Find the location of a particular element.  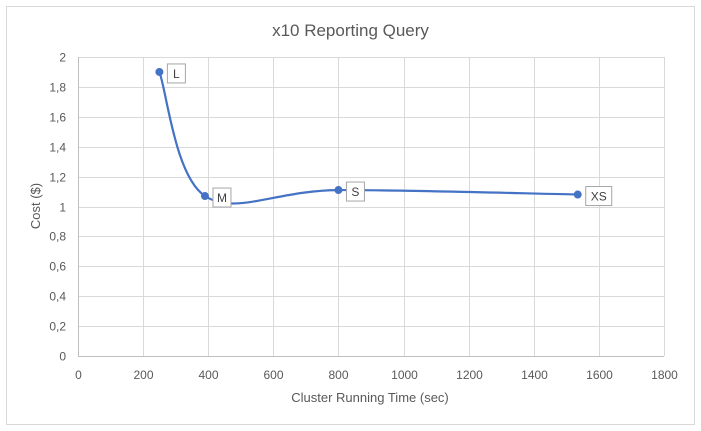

y-tick-label: 0,8 is located at coordinates (57, 237).